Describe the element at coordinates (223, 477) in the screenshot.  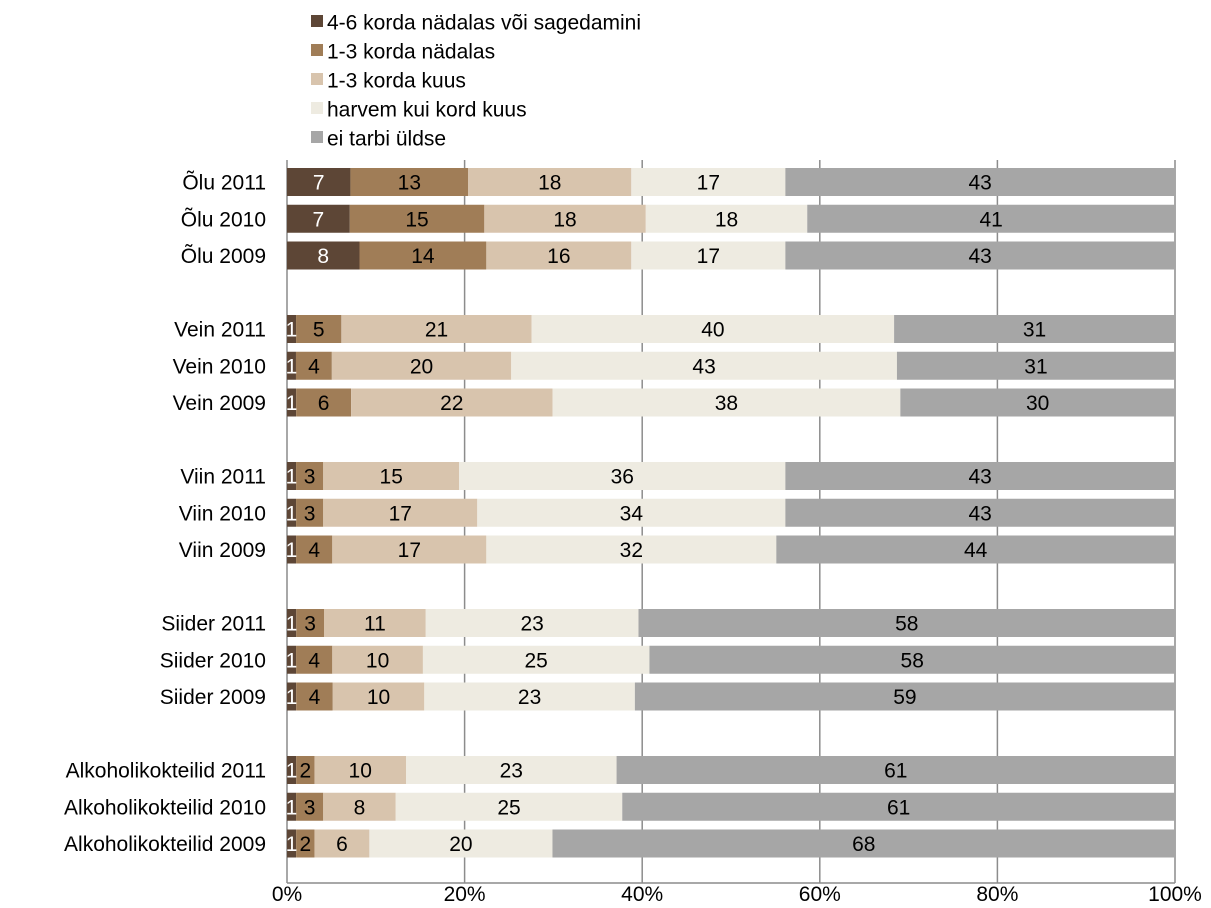
I see `category-label: Viin 2011` at that location.